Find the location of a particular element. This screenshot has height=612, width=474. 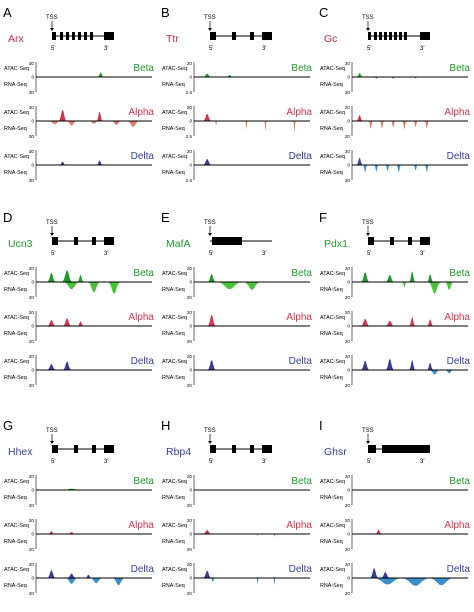

panel-letter: I is located at coordinates (321, 425).